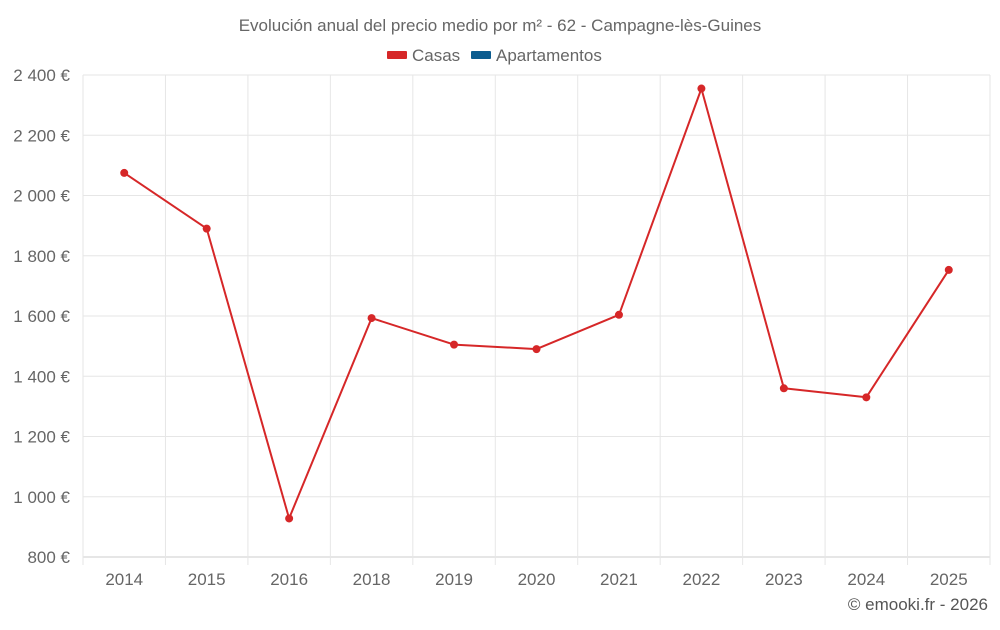 The image size is (1000, 630). I want to click on data-point-casas-2025, so click(948, 269).